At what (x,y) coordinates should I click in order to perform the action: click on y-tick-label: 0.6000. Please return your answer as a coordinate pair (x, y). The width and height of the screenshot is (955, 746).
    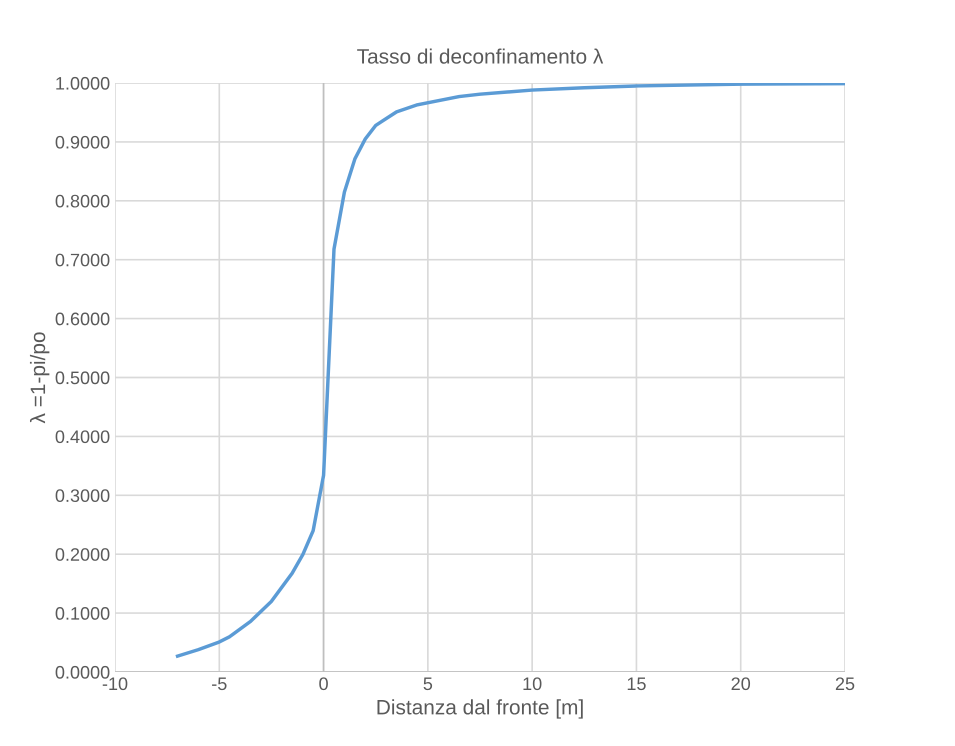
    Looking at the image, I should click on (83, 319).